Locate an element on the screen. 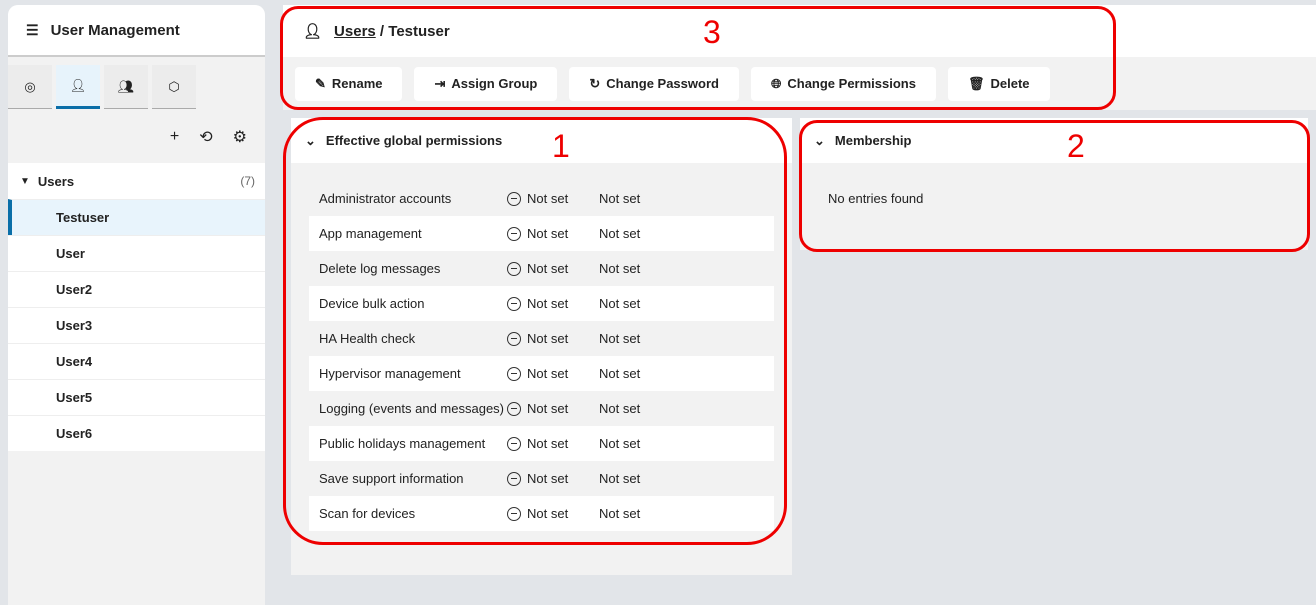  permission-row: Public holidays management Not set Not set is located at coordinates (541, 443).